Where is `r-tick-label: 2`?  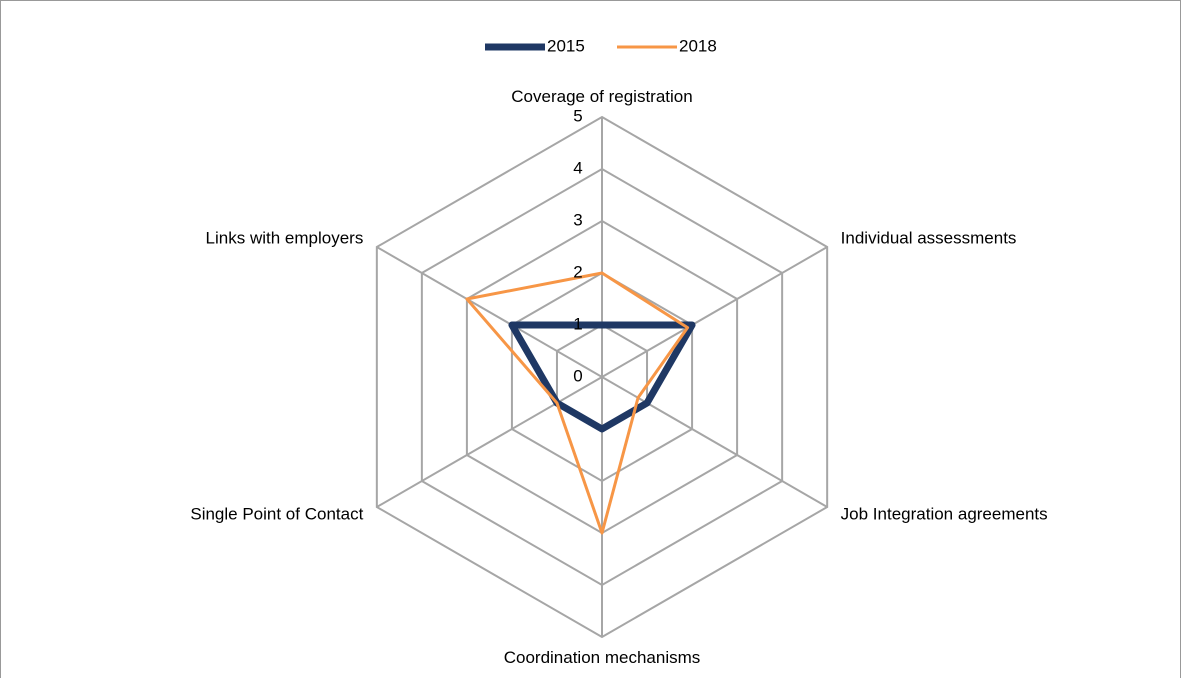
r-tick-label: 2 is located at coordinates (577, 271).